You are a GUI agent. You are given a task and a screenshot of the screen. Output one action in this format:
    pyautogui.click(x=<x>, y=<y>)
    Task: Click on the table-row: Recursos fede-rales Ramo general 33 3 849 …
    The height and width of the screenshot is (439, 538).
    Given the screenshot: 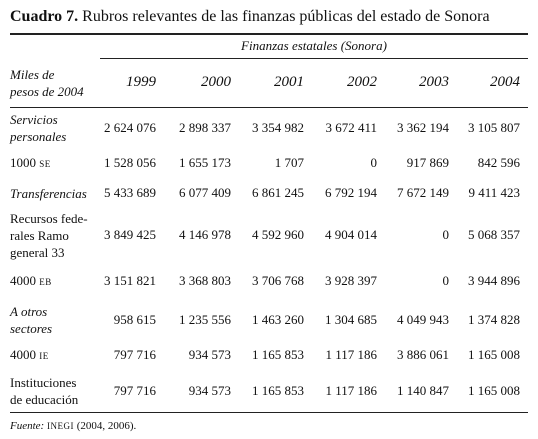 What is the action you would take?
    pyautogui.click(x=269, y=235)
    